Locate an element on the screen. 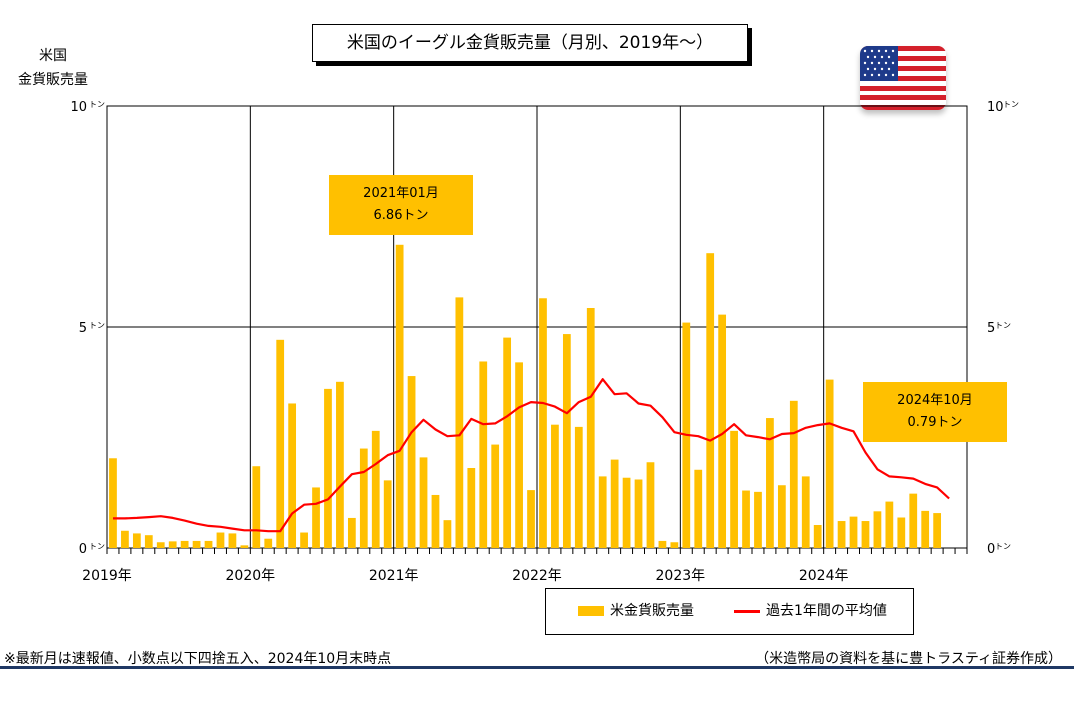 The height and width of the screenshot is (707, 1074). y-tick-label-right: 5 is located at coordinates (991, 328).